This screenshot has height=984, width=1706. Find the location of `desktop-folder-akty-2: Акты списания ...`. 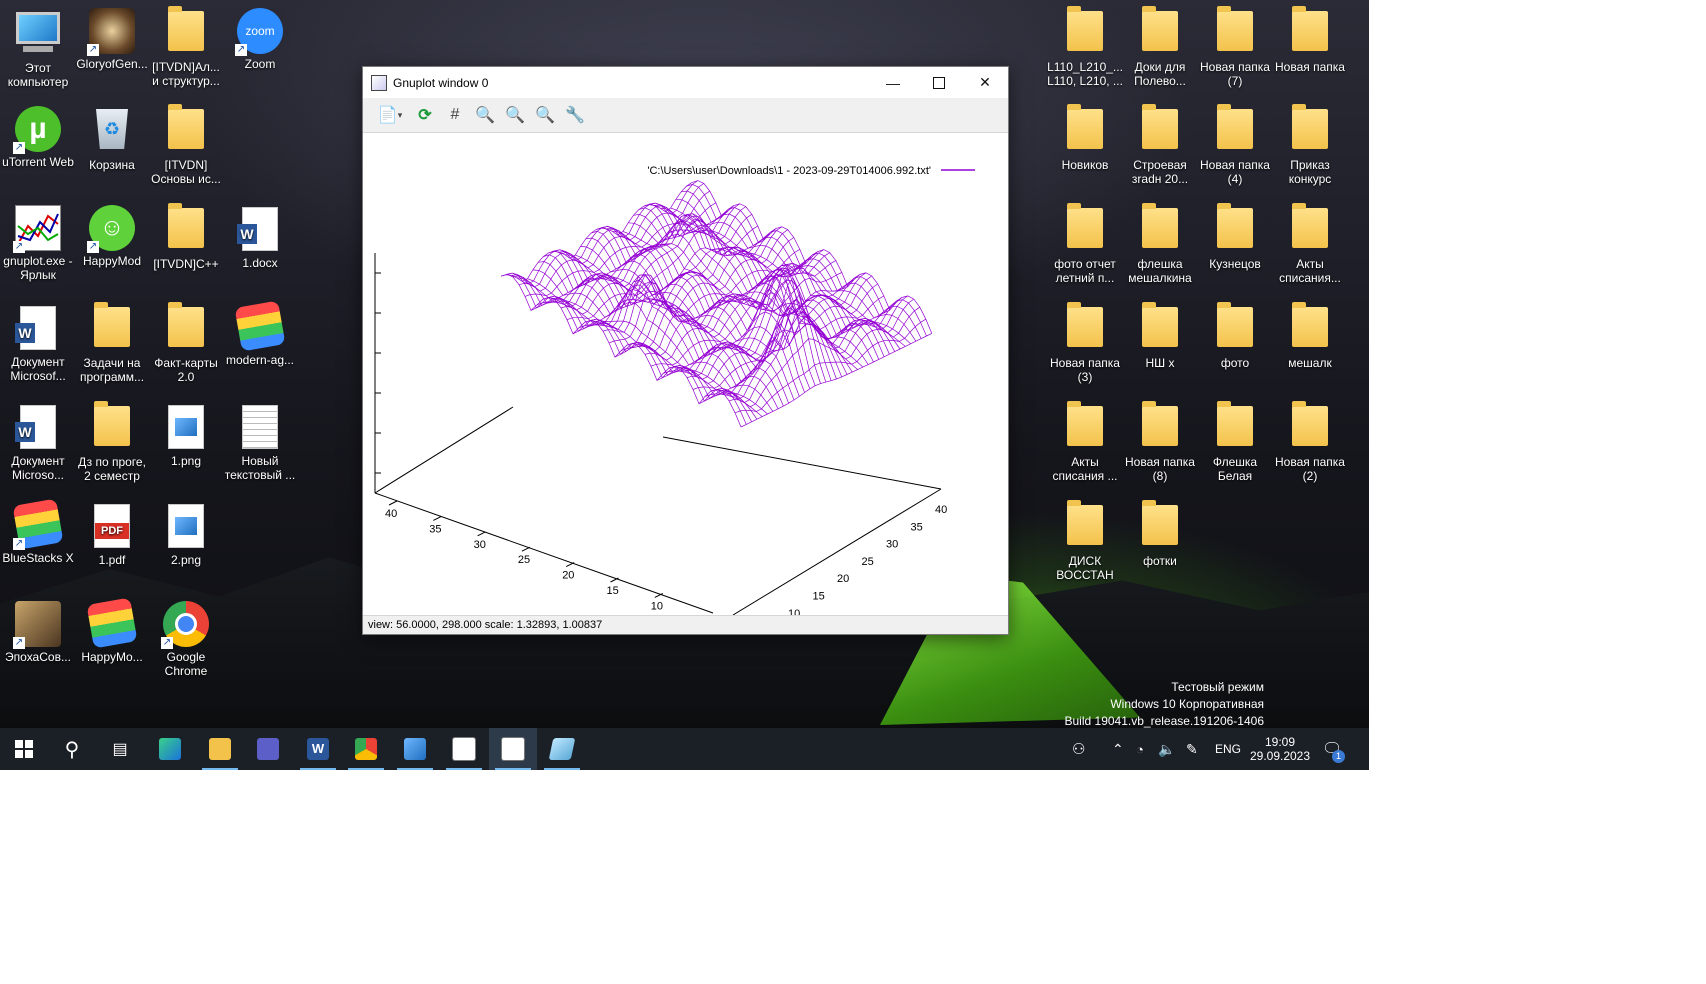

desktop-folder-akty-2: Акты списания ... is located at coordinates (1085, 442).